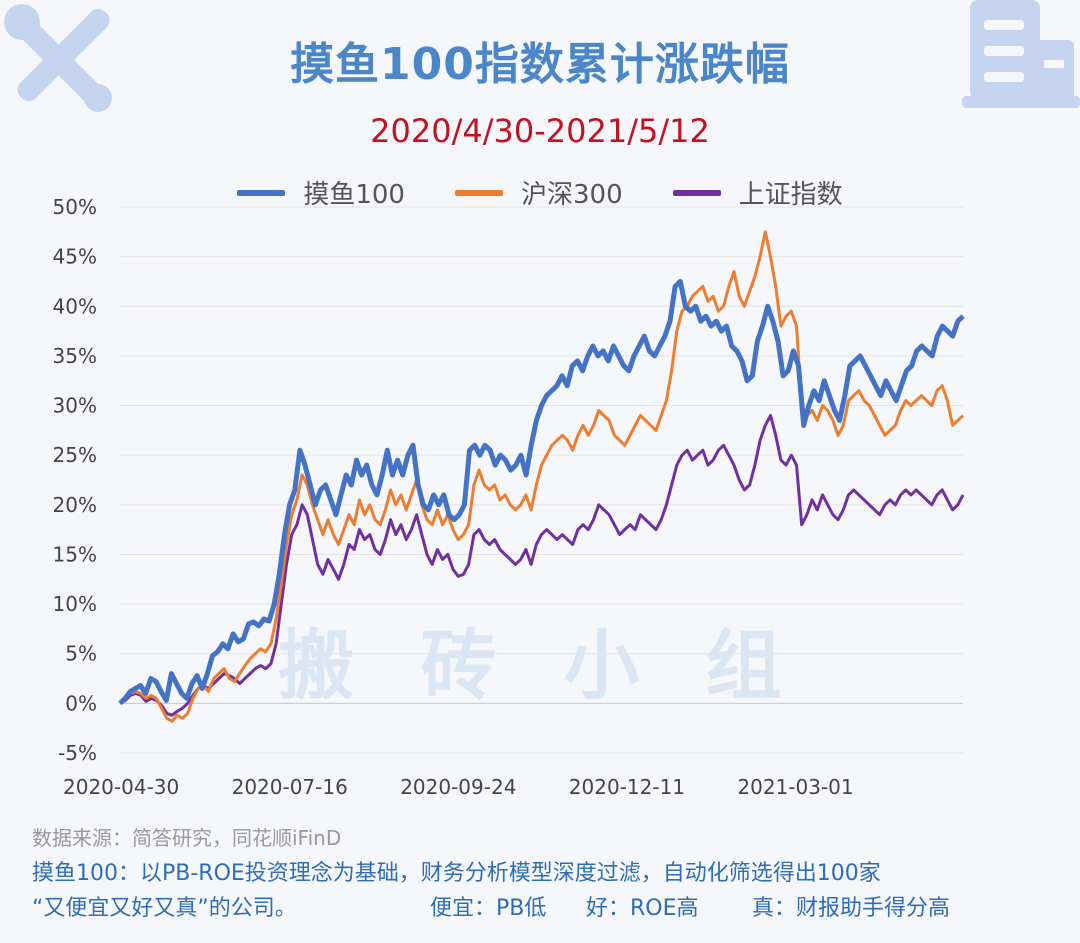 The height and width of the screenshot is (943, 1080). Describe the element at coordinates (290, 787) in the screenshot. I see `x-tick-label: 2020-07-16` at that location.